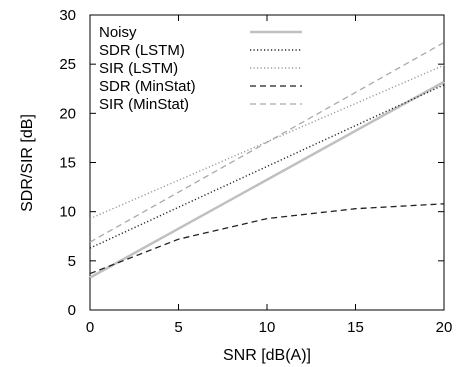 This screenshot has height=367, width=462. What do you see at coordinates (444, 327) in the screenshot?
I see `x-tick-label: 20` at bounding box center [444, 327].